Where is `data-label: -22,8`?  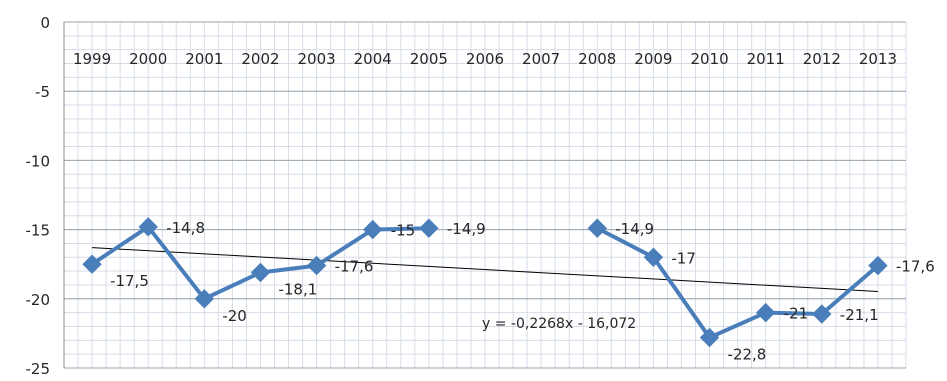 data-label: -22,8 is located at coordinates (747, 355).